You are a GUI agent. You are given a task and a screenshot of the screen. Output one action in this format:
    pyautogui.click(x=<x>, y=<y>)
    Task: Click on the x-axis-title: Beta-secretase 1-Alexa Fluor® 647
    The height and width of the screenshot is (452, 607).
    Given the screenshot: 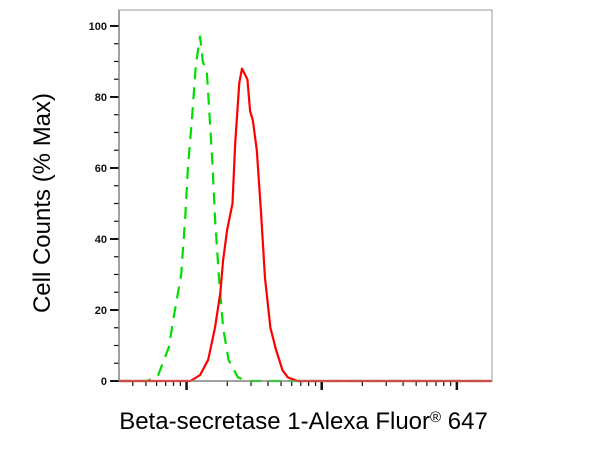 What is the action you would take?
    pyautogui.click(x=303, y=422)
    